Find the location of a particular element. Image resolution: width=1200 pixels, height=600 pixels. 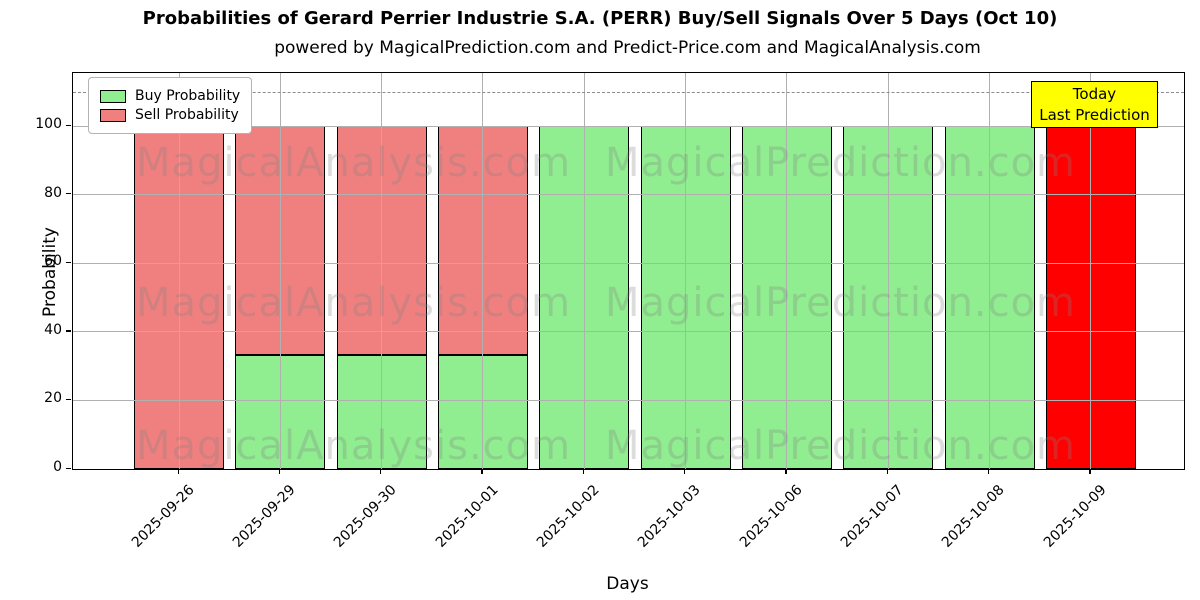

y-tick-label: 0 is located at coordinates (57, 467).